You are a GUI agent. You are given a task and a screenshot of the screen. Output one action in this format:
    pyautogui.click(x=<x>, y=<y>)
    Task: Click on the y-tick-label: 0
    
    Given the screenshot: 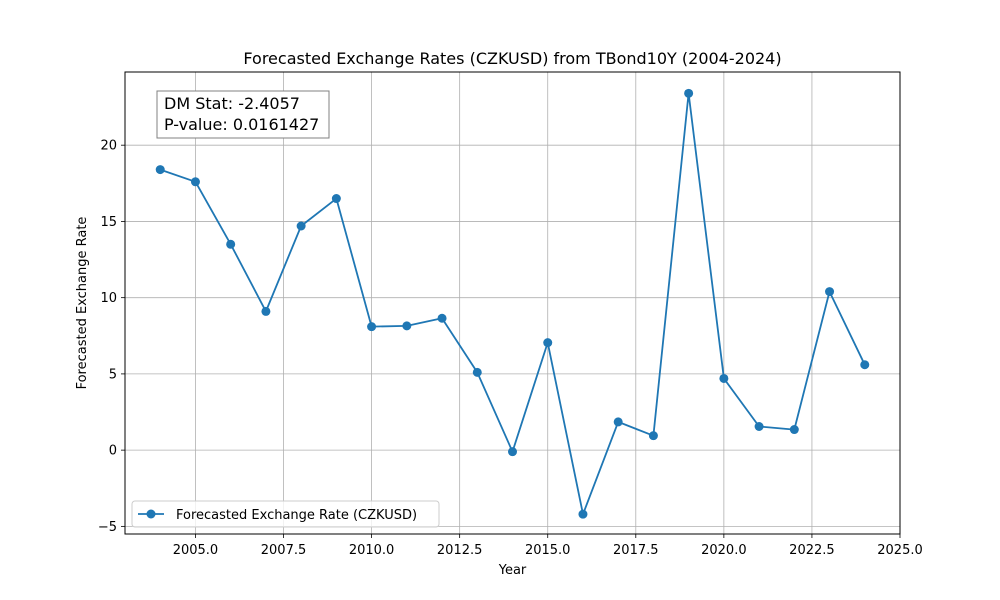 What is the action you would take?
    pyautogui.click(x=113, y=451)
    